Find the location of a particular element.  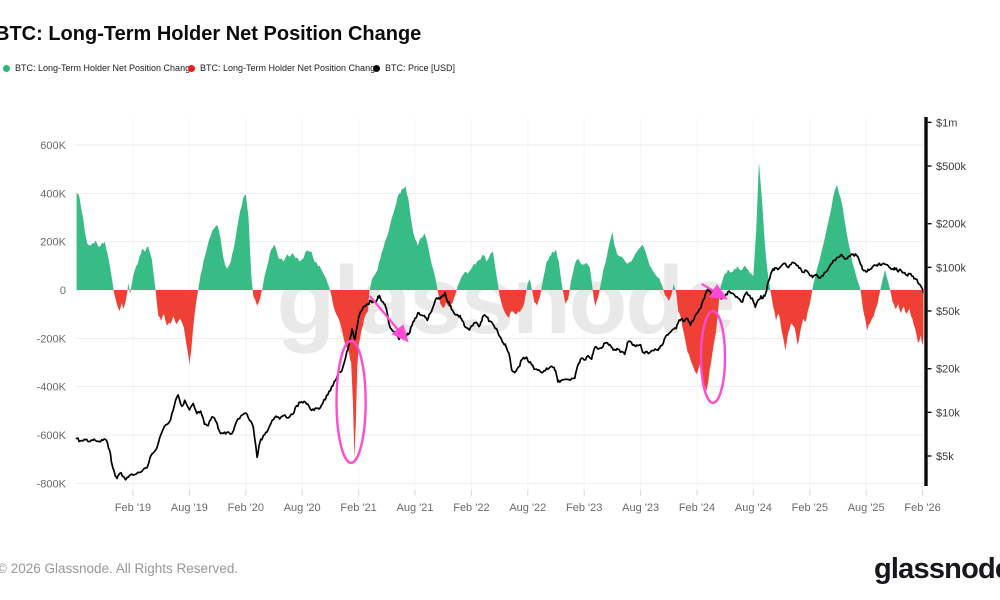

x-axis-tick-label: Feb '20 is located at coordinates (246, 508).